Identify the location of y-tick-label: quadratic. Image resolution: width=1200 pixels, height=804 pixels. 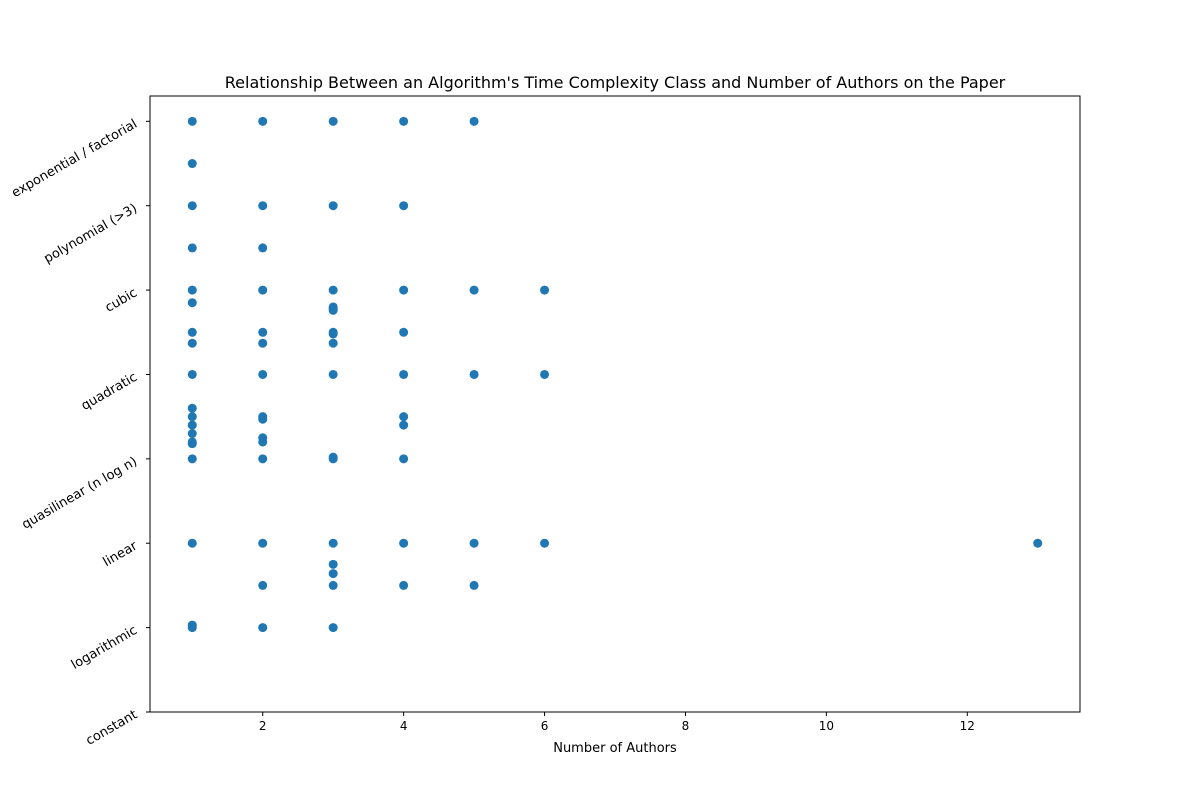
(109, 392).